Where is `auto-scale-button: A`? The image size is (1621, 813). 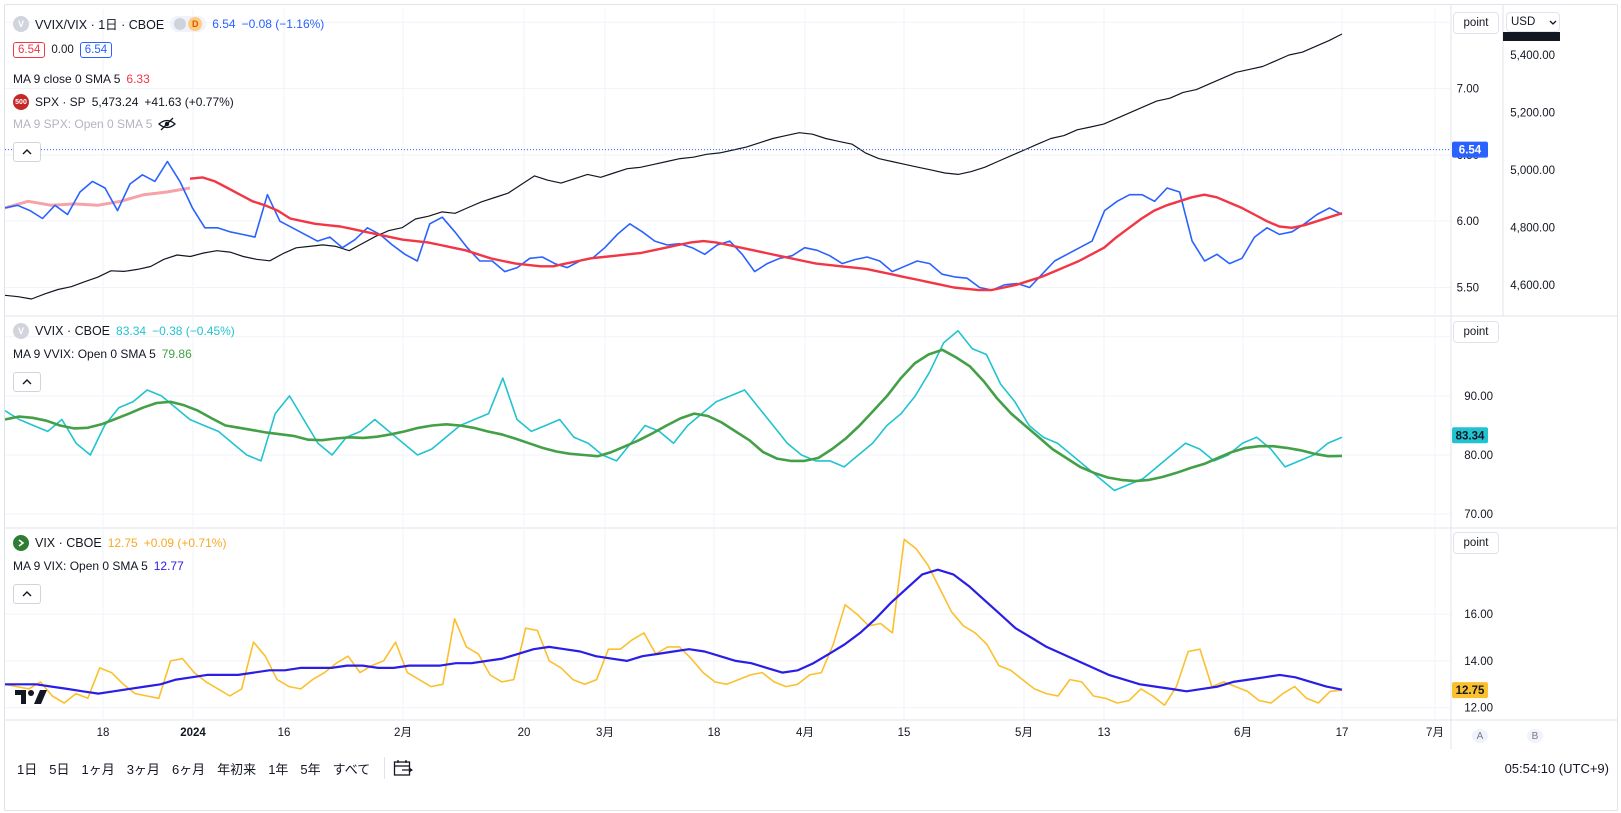
auto-scale-button: A is located at coordinates (1480, 736).